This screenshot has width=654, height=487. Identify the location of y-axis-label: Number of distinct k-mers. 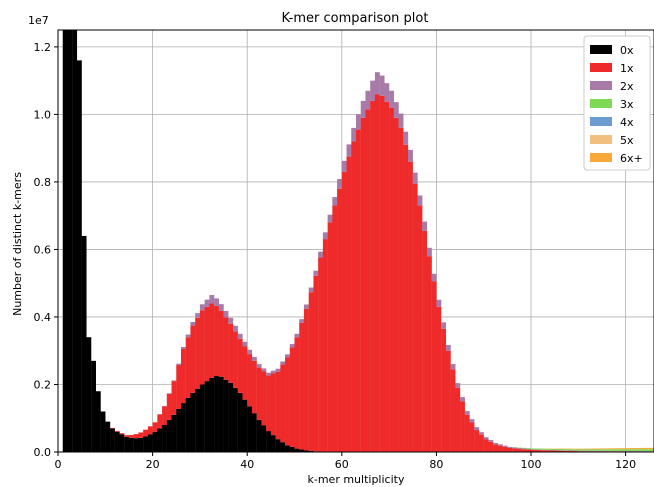
(17, 244).